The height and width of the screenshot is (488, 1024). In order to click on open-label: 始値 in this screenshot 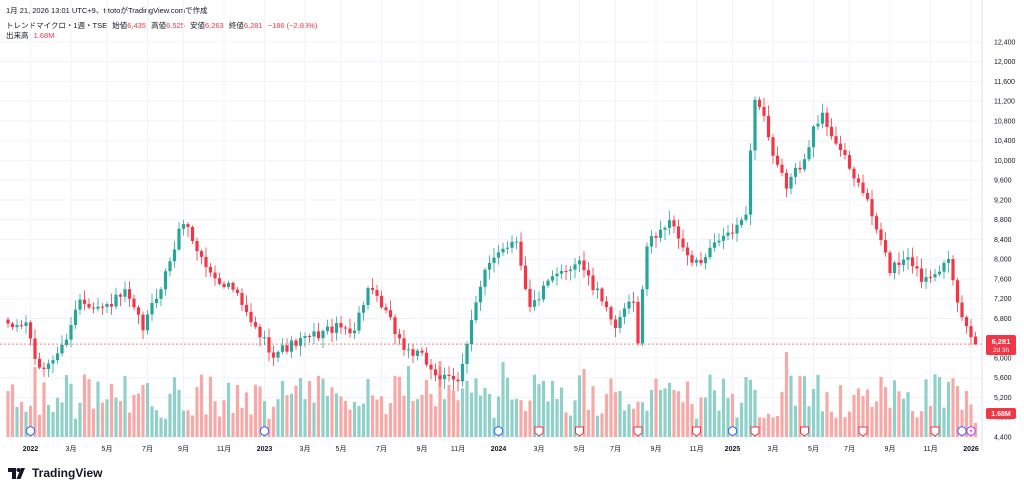, I will do `click(120, 25)`.